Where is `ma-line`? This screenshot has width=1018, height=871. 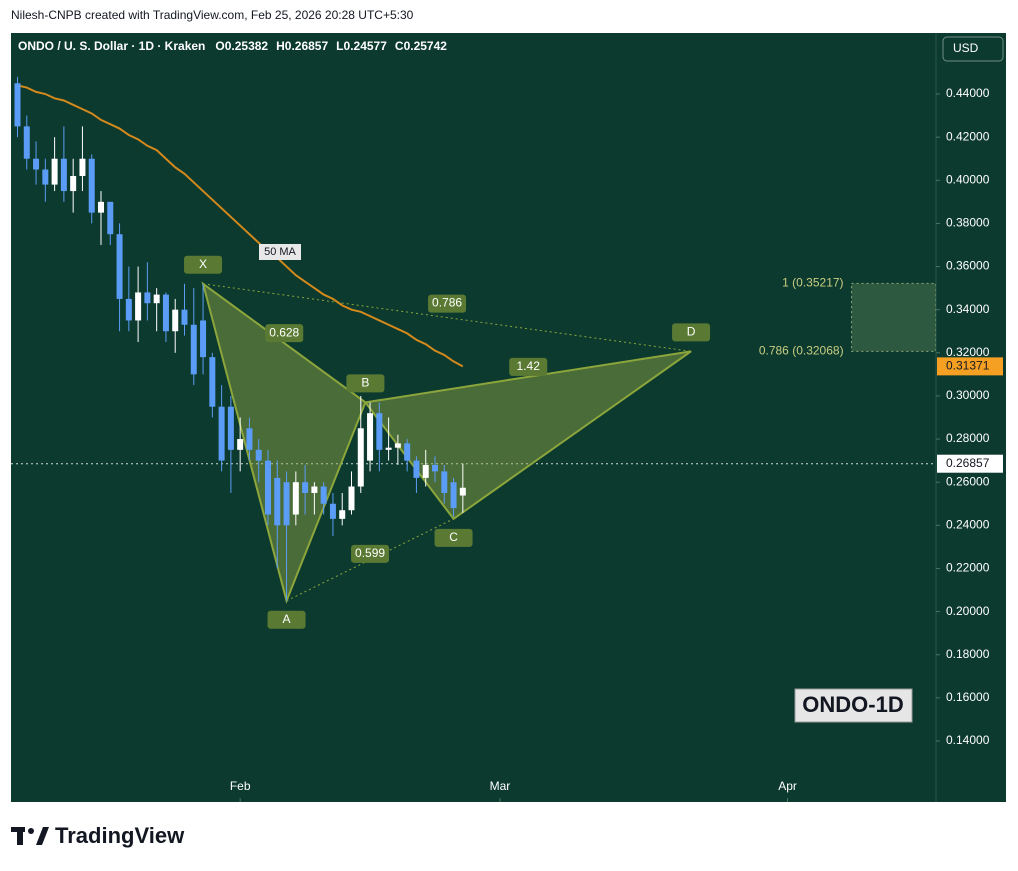 ma-line is located at coordinates (240, 226).